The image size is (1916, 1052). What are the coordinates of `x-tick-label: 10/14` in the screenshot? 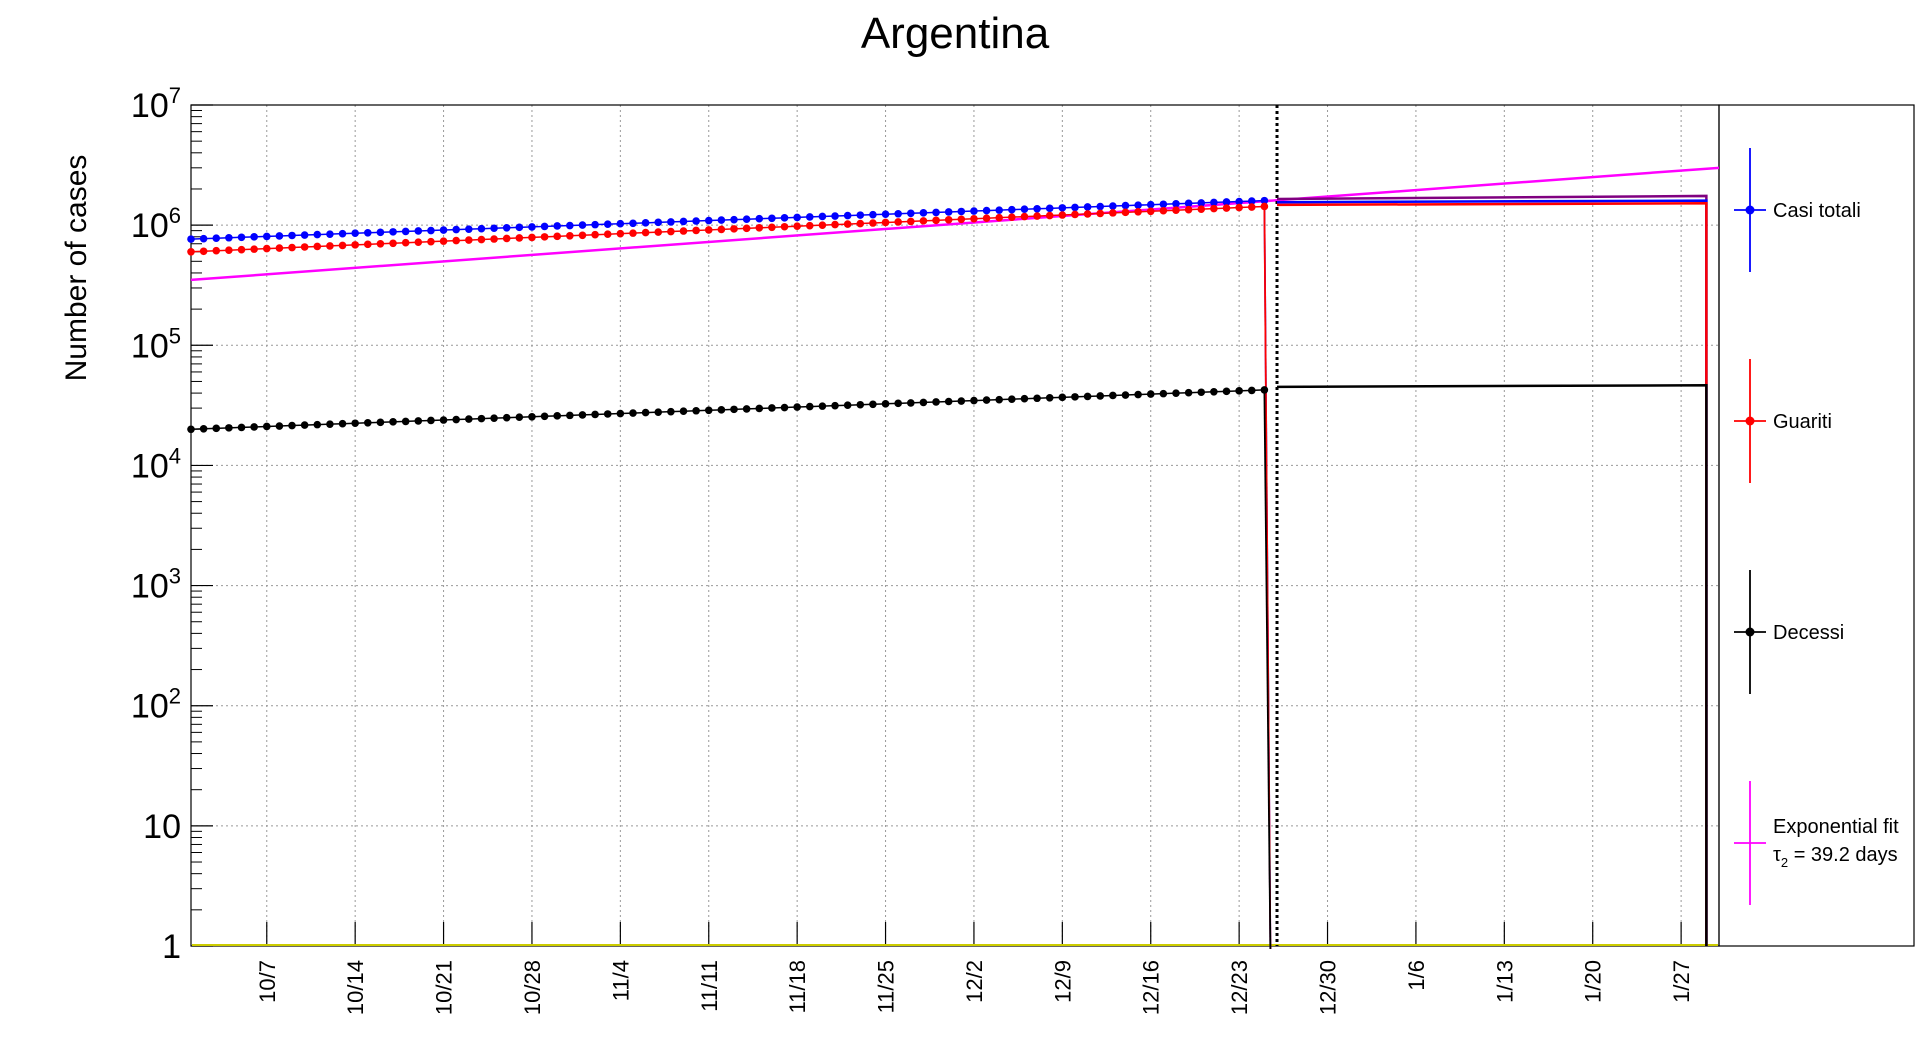 It's located at (355, 987).